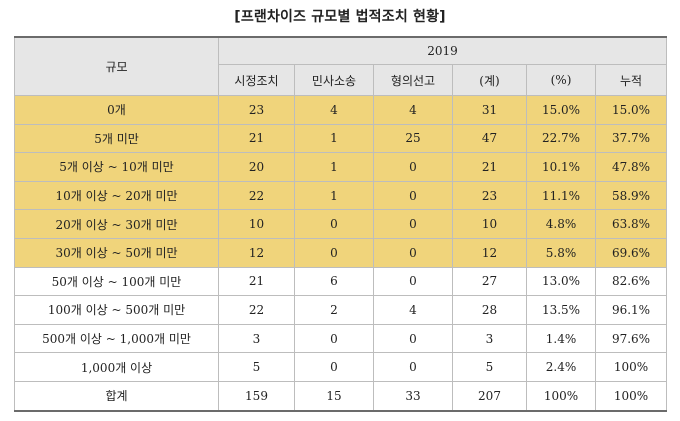 Image resolution: width=680 pixels, height=421 pixels. I want to click on table-cell: 31, so click(489, 110).